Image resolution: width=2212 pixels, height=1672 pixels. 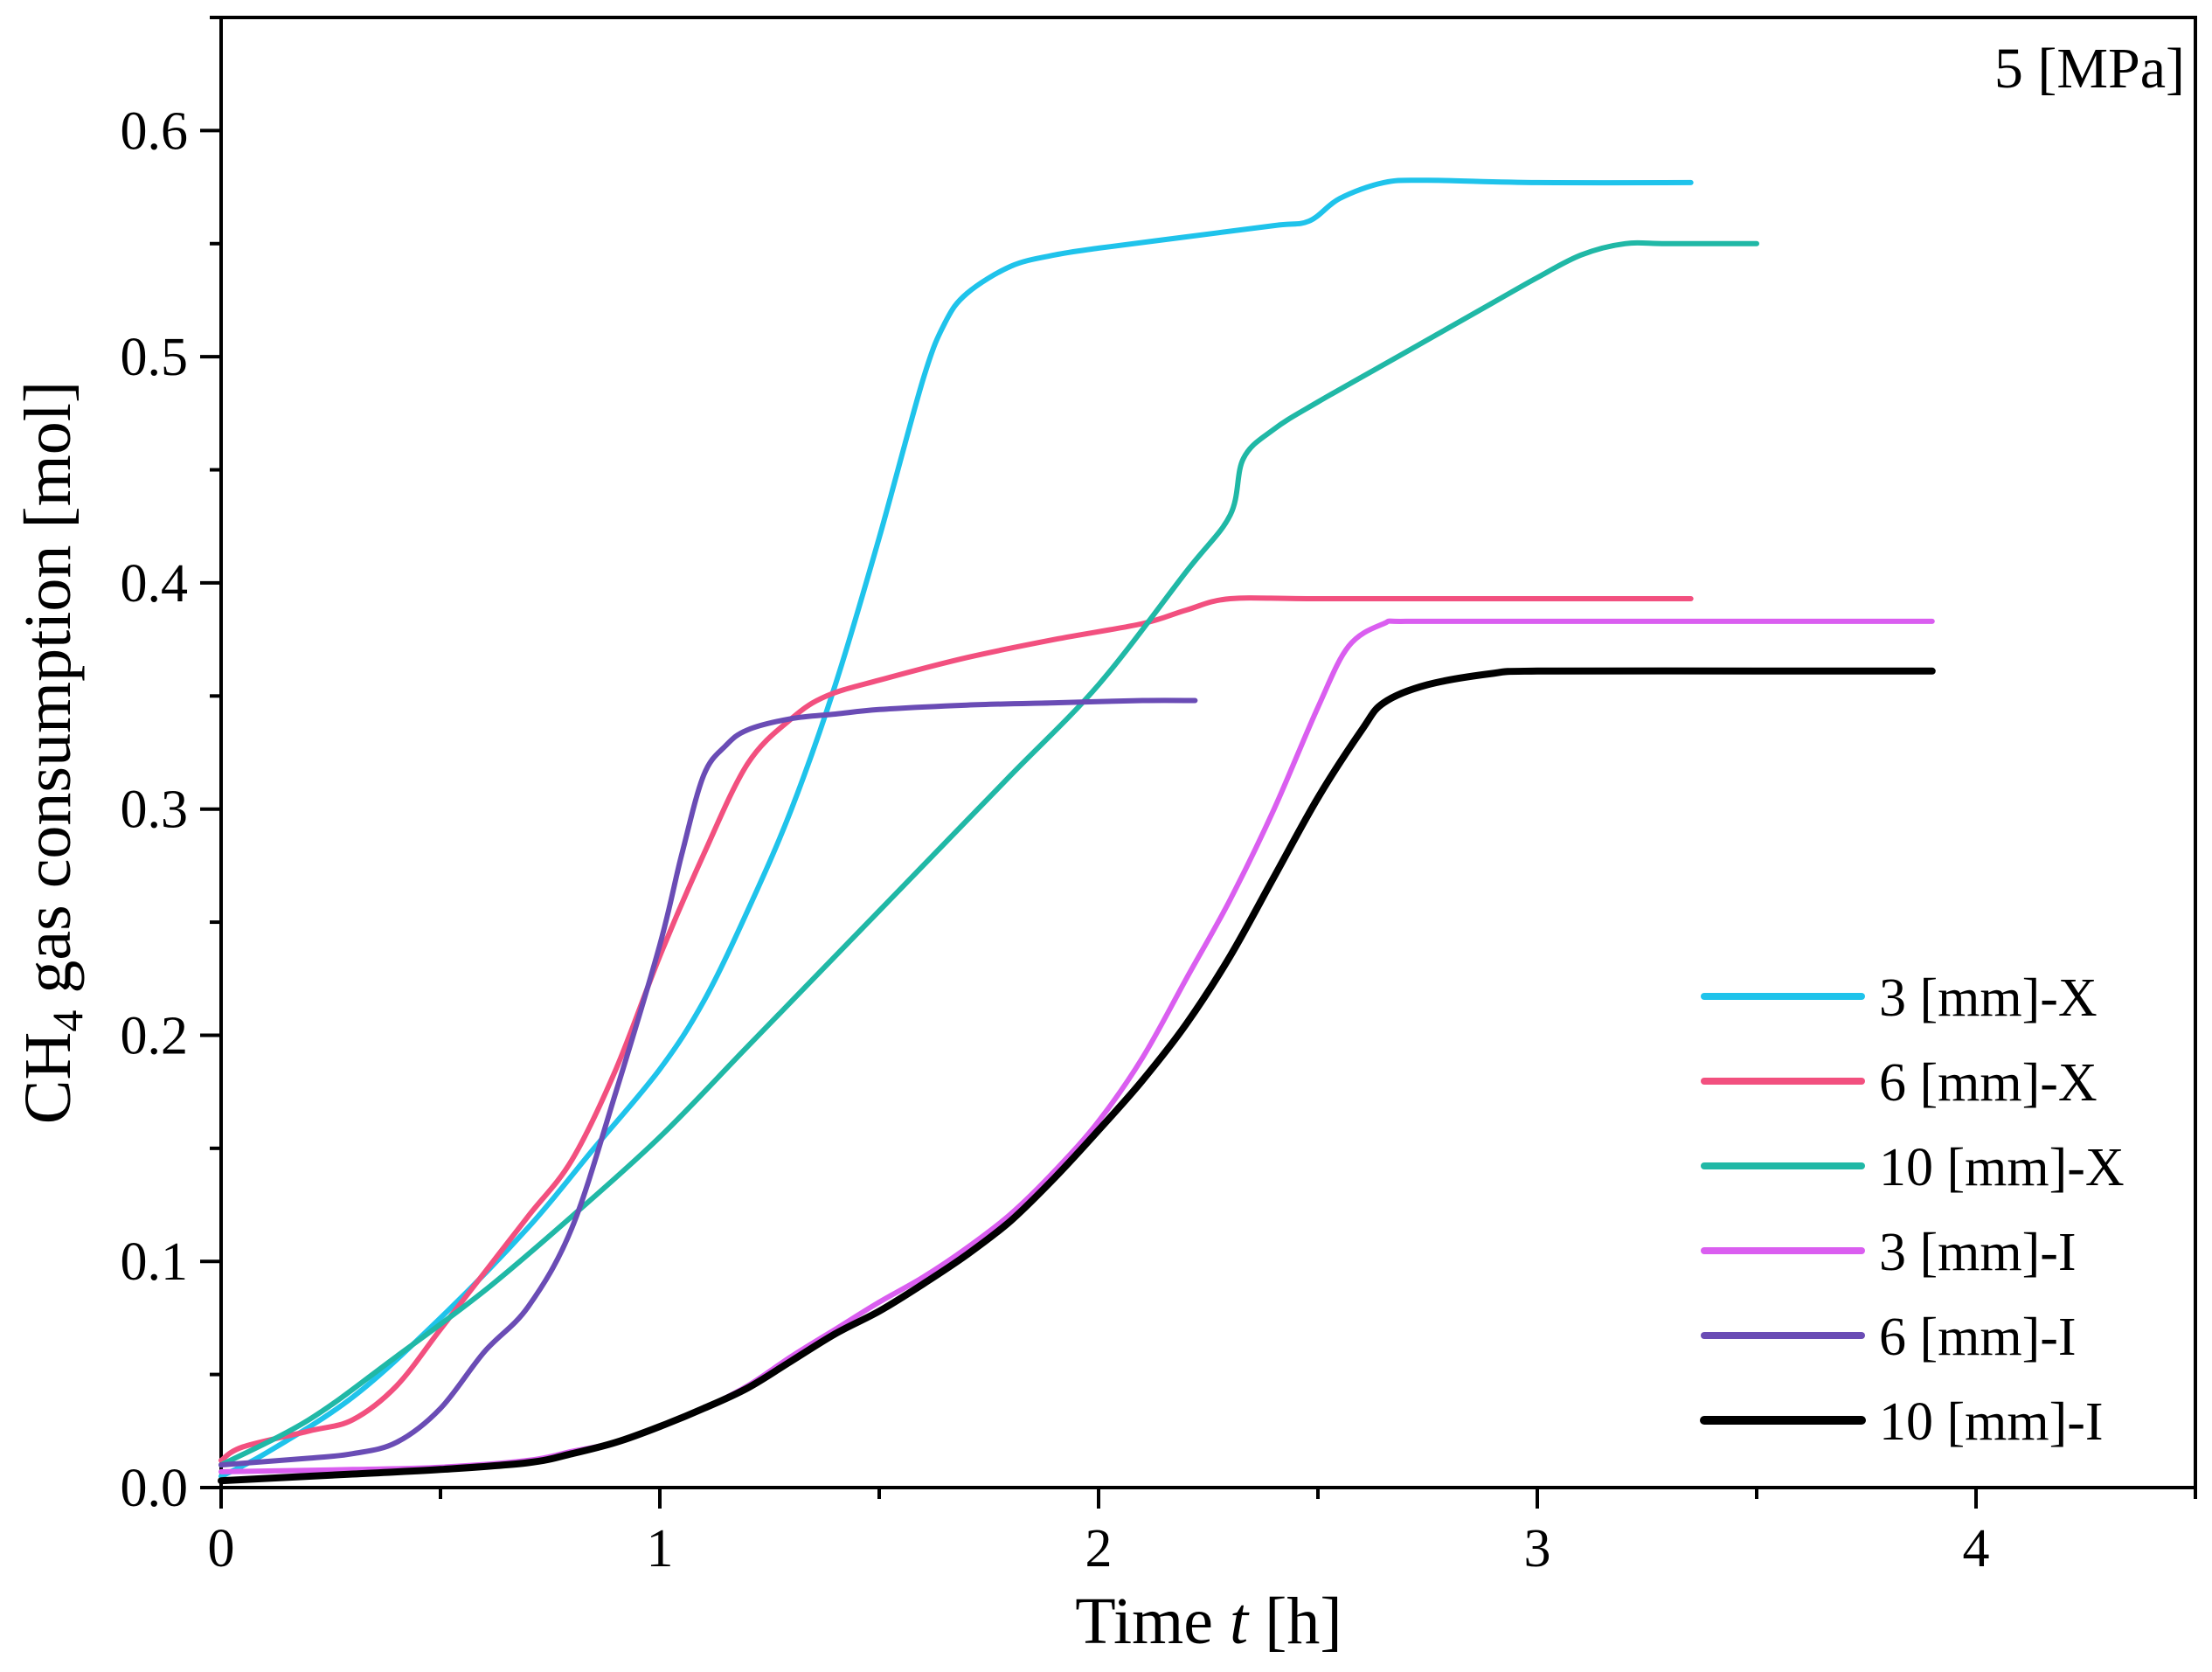 I want to click on x-axis-title: Time t [h], so click(x=1208, y=1622).